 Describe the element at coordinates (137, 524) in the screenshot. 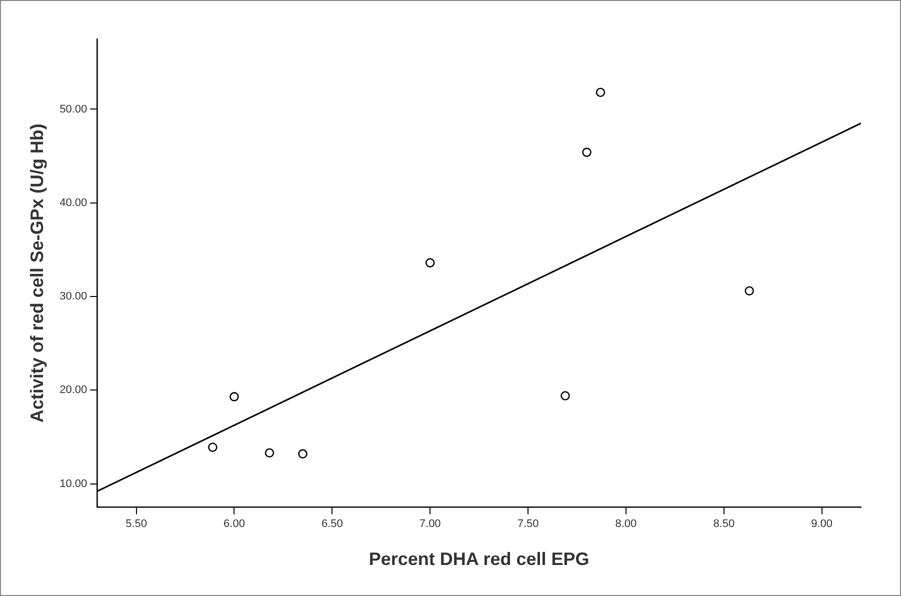

I see `x-tick-label: 5.50` at that location.